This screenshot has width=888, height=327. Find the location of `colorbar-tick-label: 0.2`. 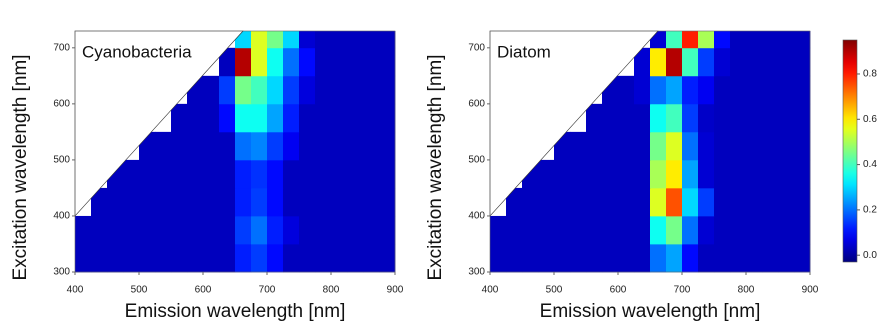

colorbar-tick-label: 0.2 is located at coordinates (870, 210).